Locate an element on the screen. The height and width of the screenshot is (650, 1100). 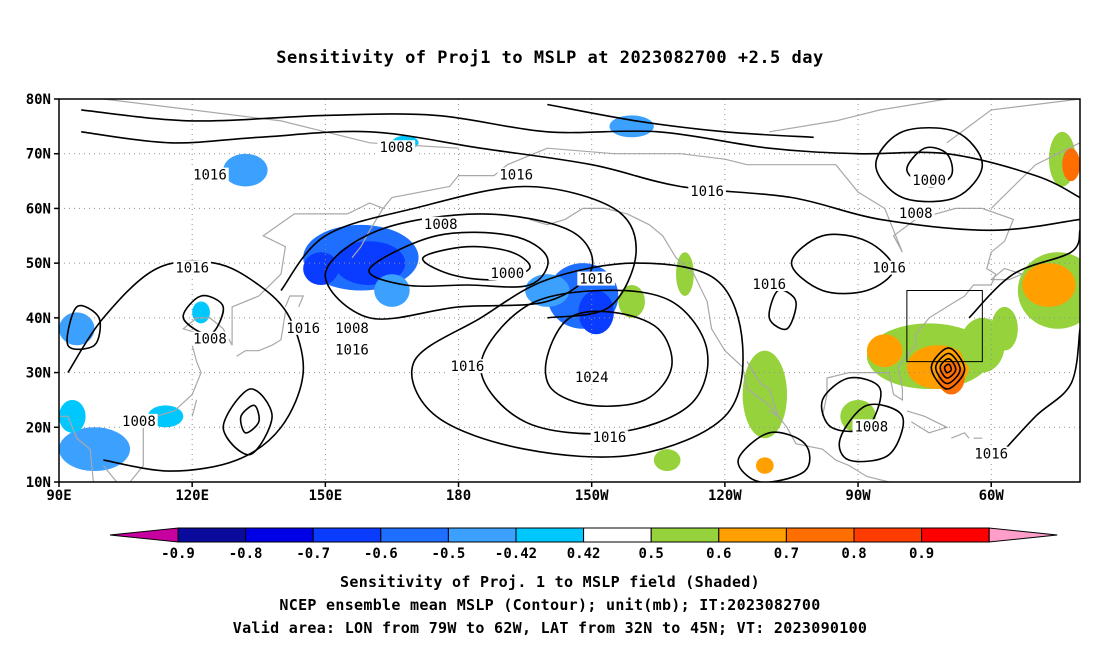
lon-label: 150E is located at coordinates (325, 496).